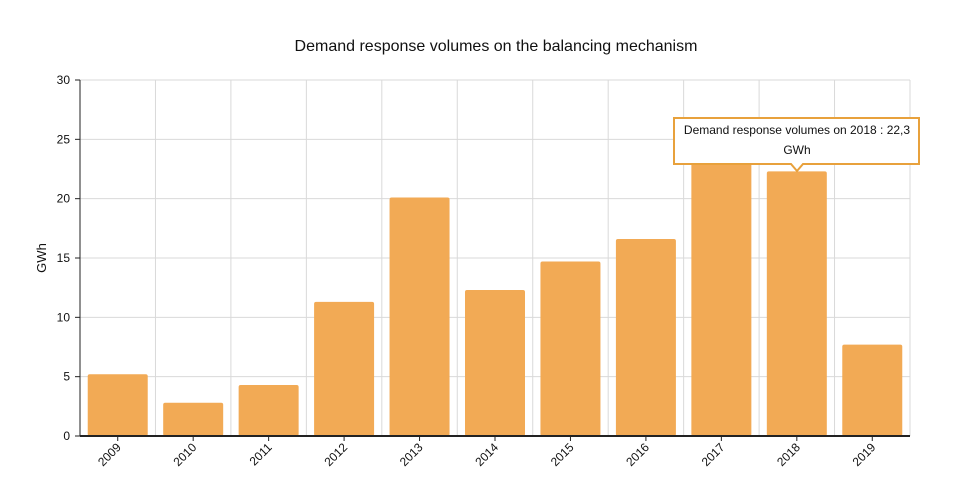 The width and height of the screenshot is (963, 492). Describe the element at coordinates (66, 377) in the screenshot. I see `y-tick-label: 5` at that location.